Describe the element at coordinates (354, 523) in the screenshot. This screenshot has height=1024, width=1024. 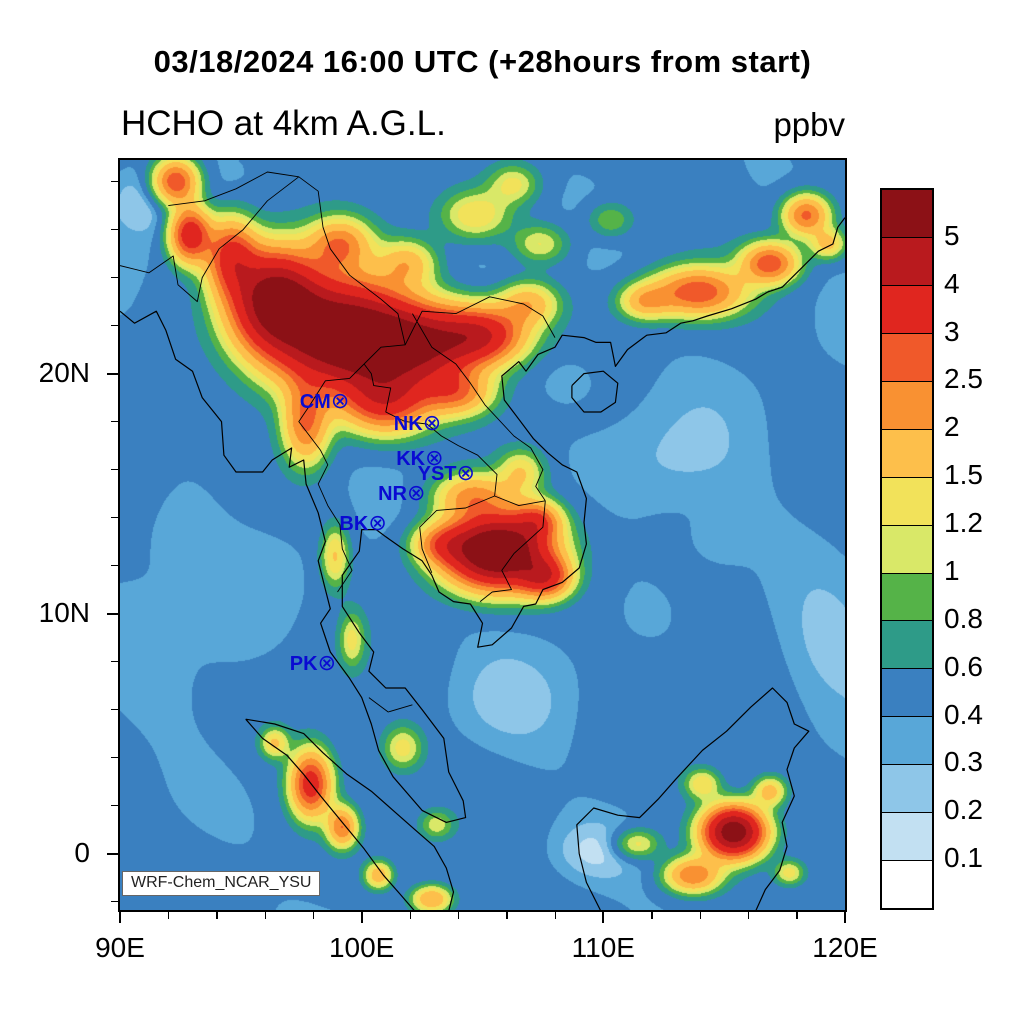
I see `station-label: BK` at that location.